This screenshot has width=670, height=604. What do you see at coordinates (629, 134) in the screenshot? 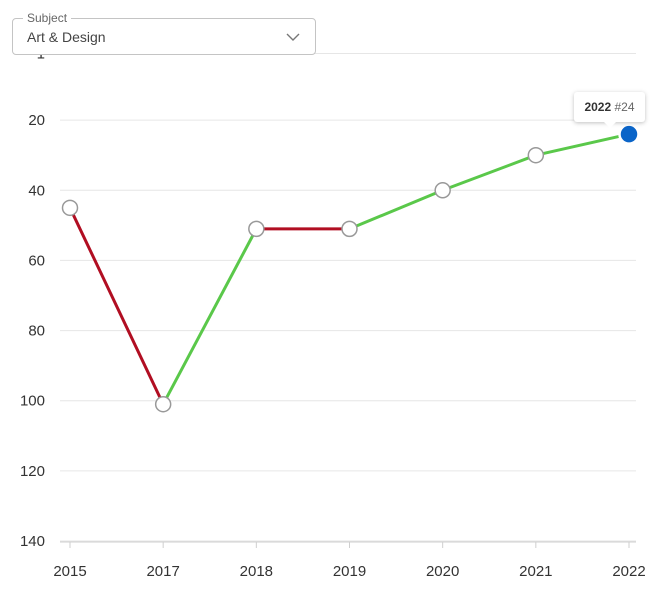
I see `highlighted-data-point` at bounding box center [629, 134].